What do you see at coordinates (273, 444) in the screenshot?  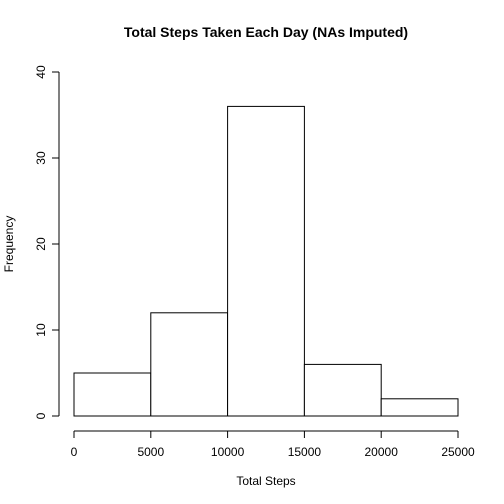 I see `x-axis: 0 5000 10000 15000 20000 25000` at bounding box center [273, 444].